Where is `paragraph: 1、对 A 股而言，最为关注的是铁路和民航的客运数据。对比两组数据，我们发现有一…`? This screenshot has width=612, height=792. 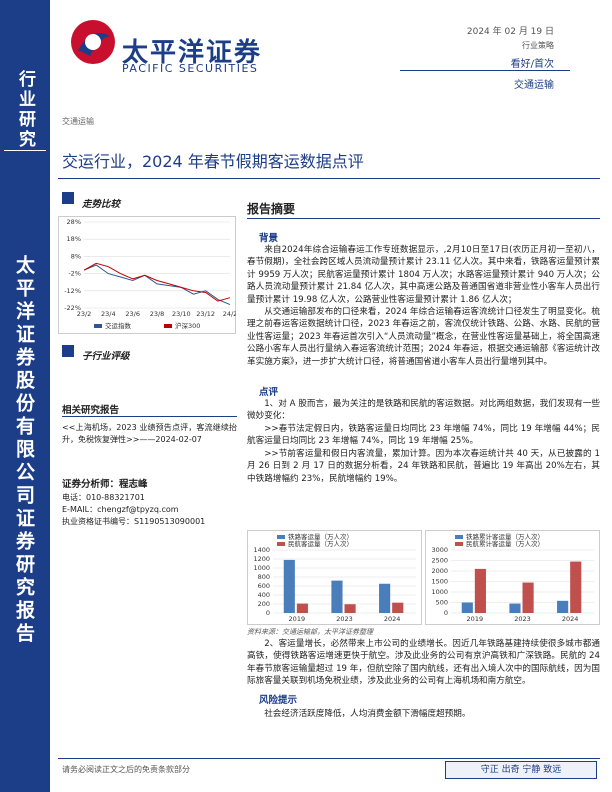
paragraph: 1、对 A 股而言，最为关注的是铁路和民航的客运数据。对比两组数据，我们发现有一… is located at coordinates (423, 410).